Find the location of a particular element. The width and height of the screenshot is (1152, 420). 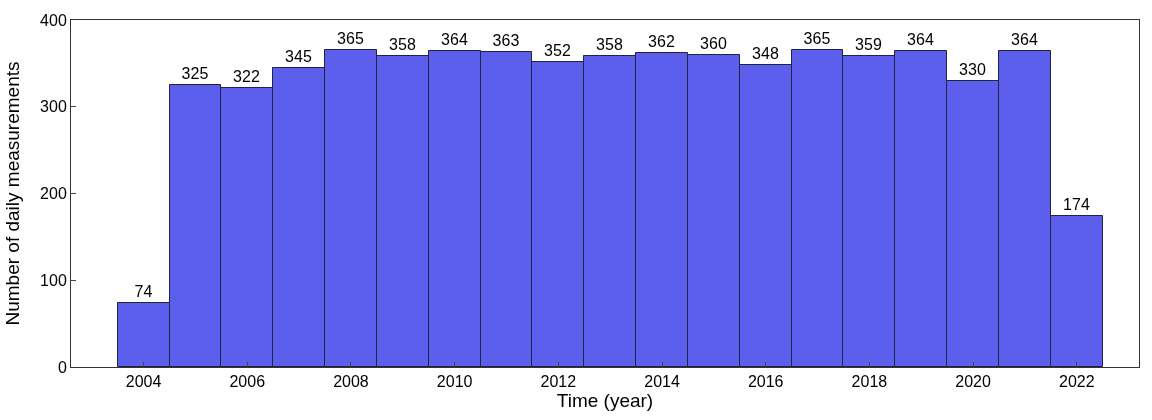

data-label: 352 is located at coordinates (557, 50).